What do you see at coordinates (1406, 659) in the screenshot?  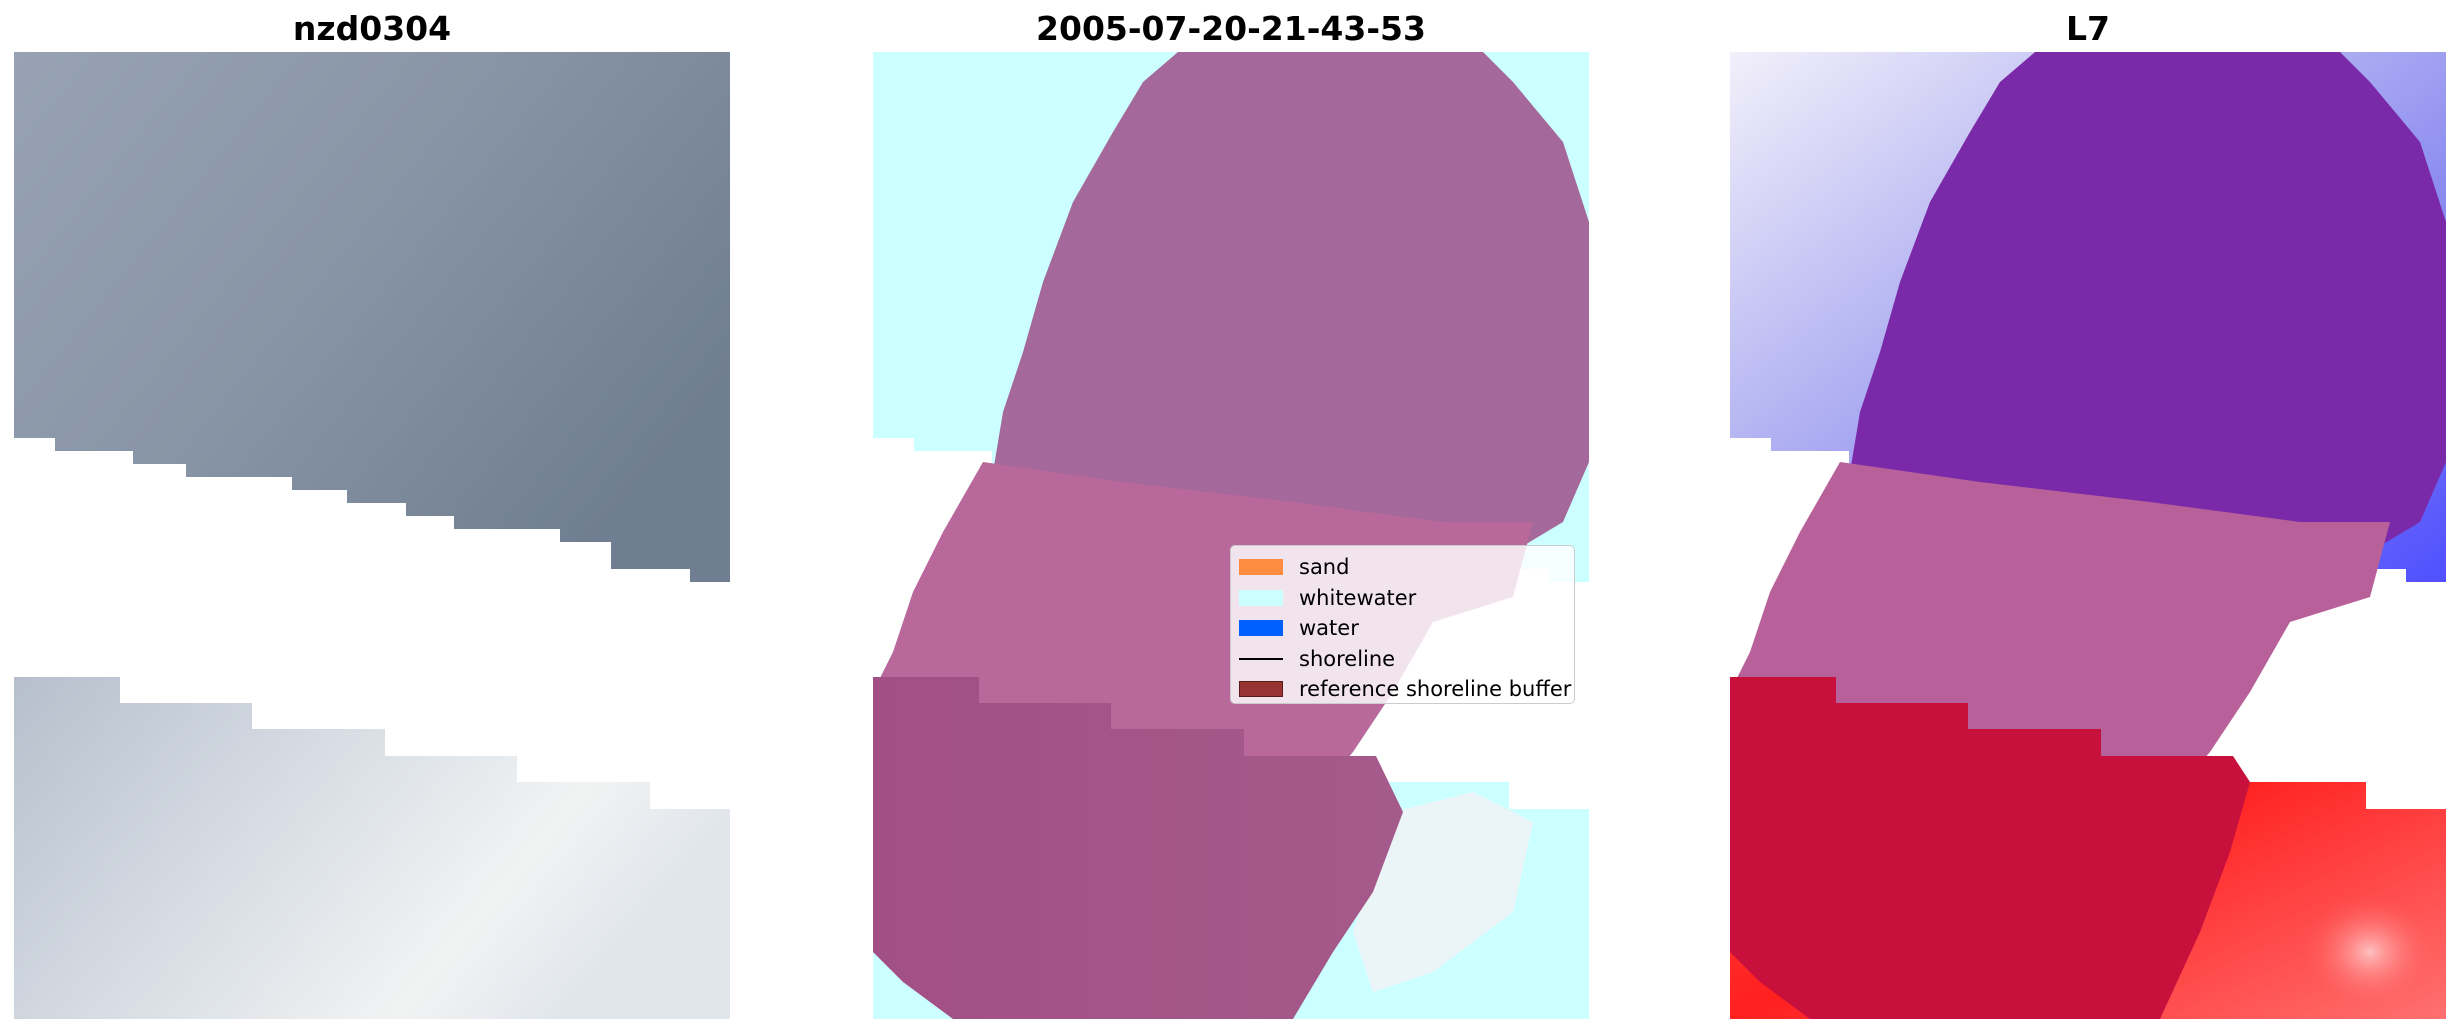 I see `legend-item-shoreline: shoreline` at bounding box center [1406, 659].